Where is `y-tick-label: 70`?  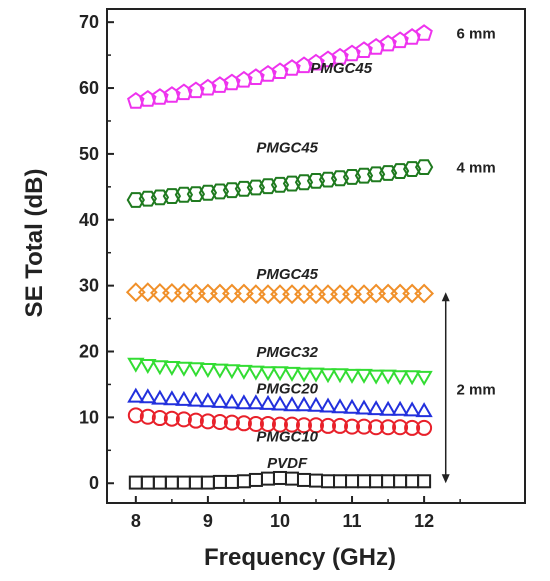
y-tick-label: 70 is located at coordinates (89, 22).